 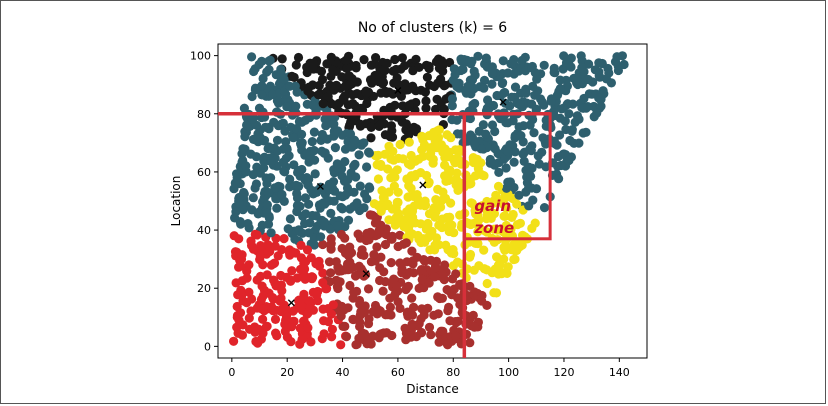 What do you see at coordinates (343, 372) in the screenshot?
I see `x-tick-label: 40` at bounding box center [343, 372].